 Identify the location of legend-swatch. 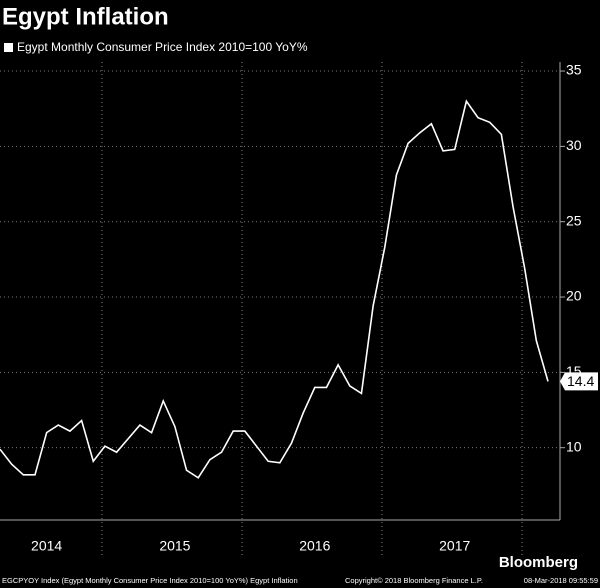
(8, 47).